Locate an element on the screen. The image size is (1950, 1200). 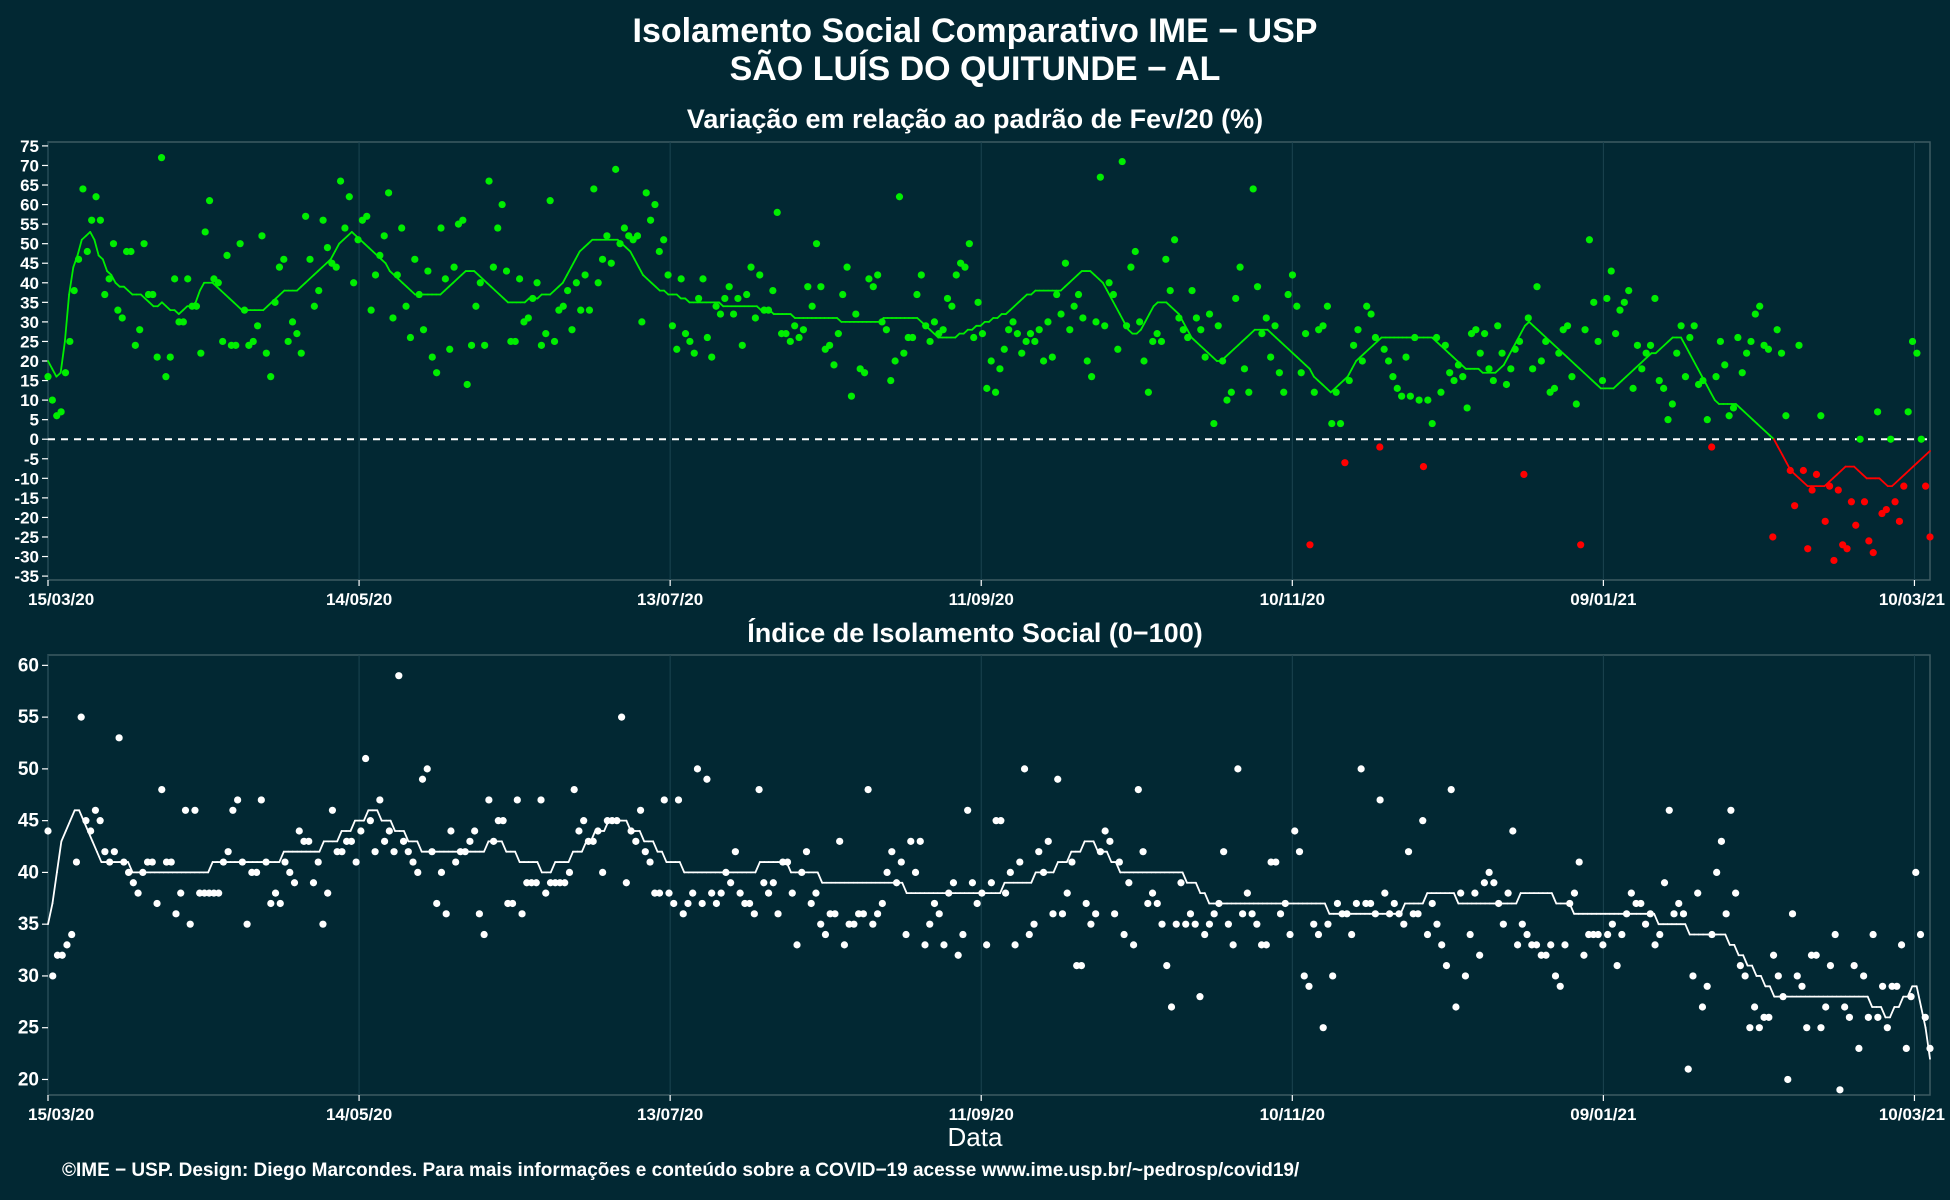
index-y-tick-label: 60 is located at coordinates (28, 665).